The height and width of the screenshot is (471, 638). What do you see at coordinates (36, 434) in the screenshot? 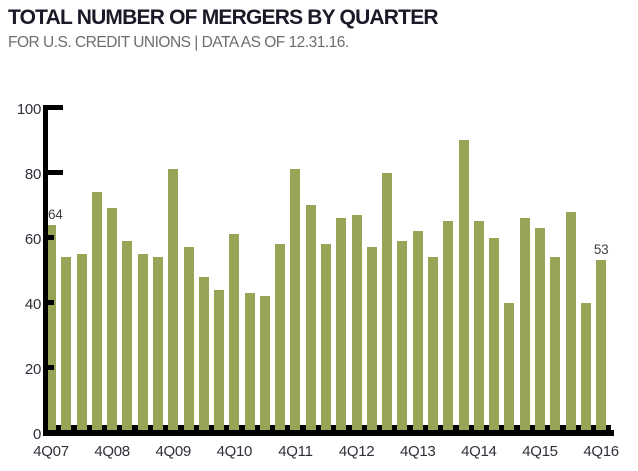
I see `y-tick-label: 0` at bounding box center [36, 434].